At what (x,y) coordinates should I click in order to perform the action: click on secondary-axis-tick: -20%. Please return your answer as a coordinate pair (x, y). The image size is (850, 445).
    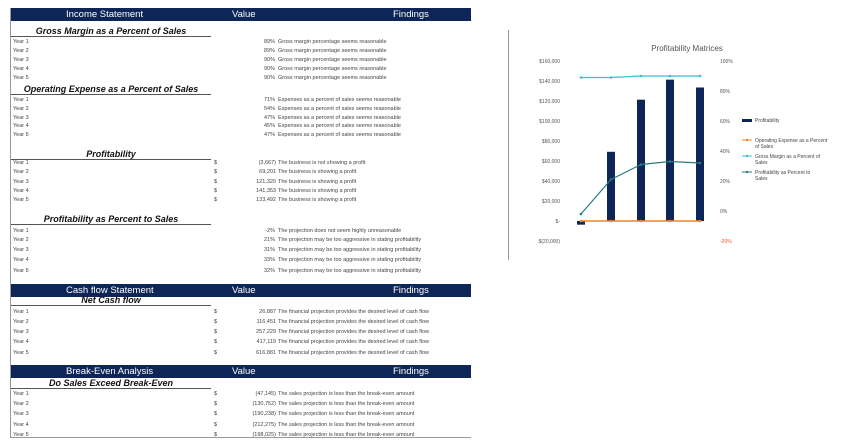
    Looking at the image, I should click on (726, 242).